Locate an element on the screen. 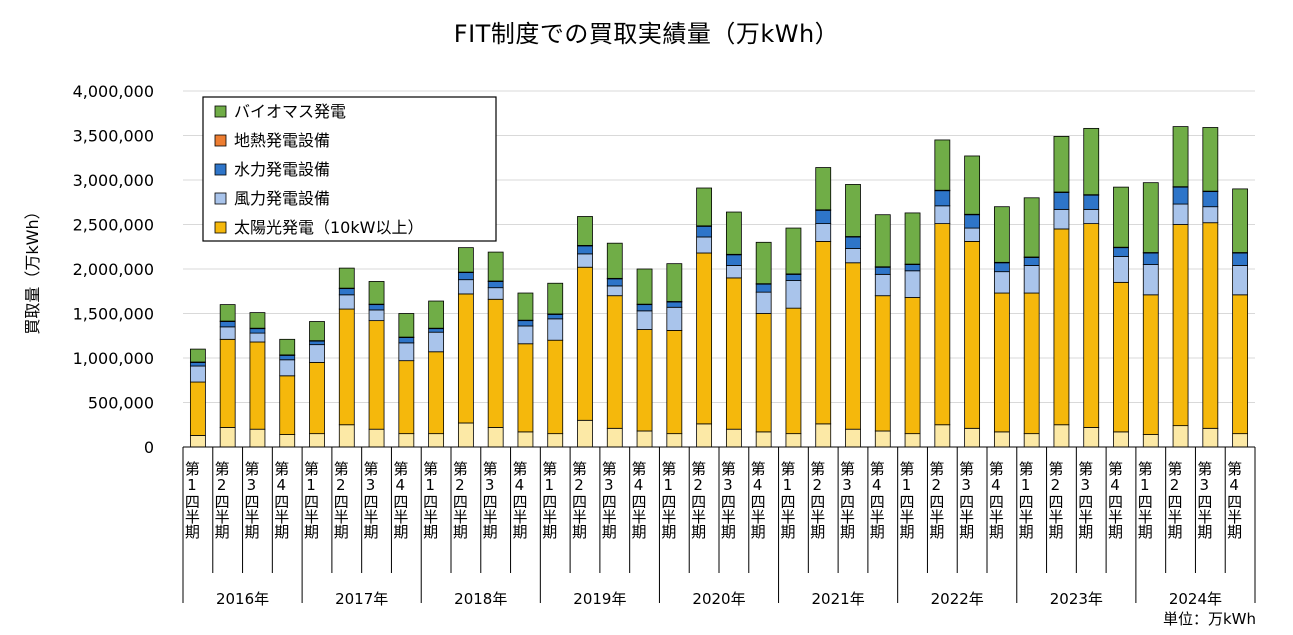 This screenshot has width=1293, height=635. legend-swatch is located at coordinates (220, 140).